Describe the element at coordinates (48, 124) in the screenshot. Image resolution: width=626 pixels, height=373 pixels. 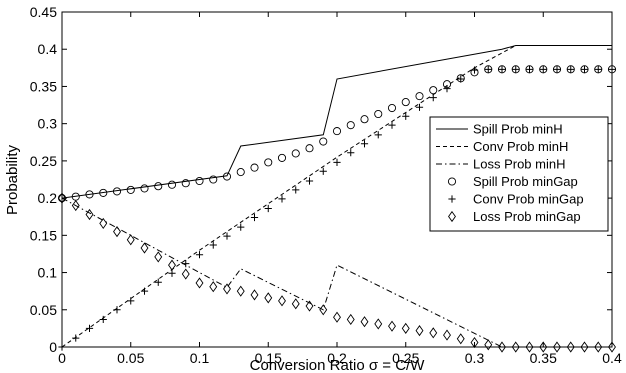
I see `y-tick-label: 0.3` at that location.